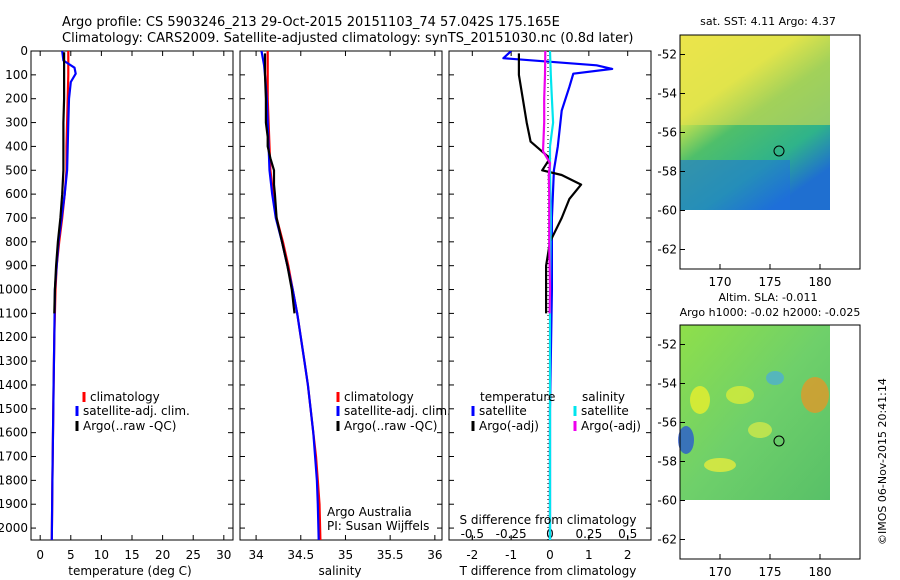 The width and height of the screenshot is (900, 580). Describe the element at coordinates (434, 555) in the screenshot. I see `x-tick-label: 36` at that location.